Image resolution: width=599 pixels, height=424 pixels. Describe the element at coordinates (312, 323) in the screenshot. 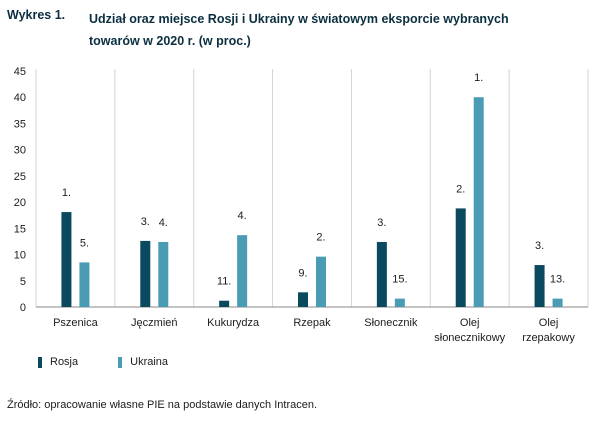

I see `x-category-label: Rzepak` at that location.